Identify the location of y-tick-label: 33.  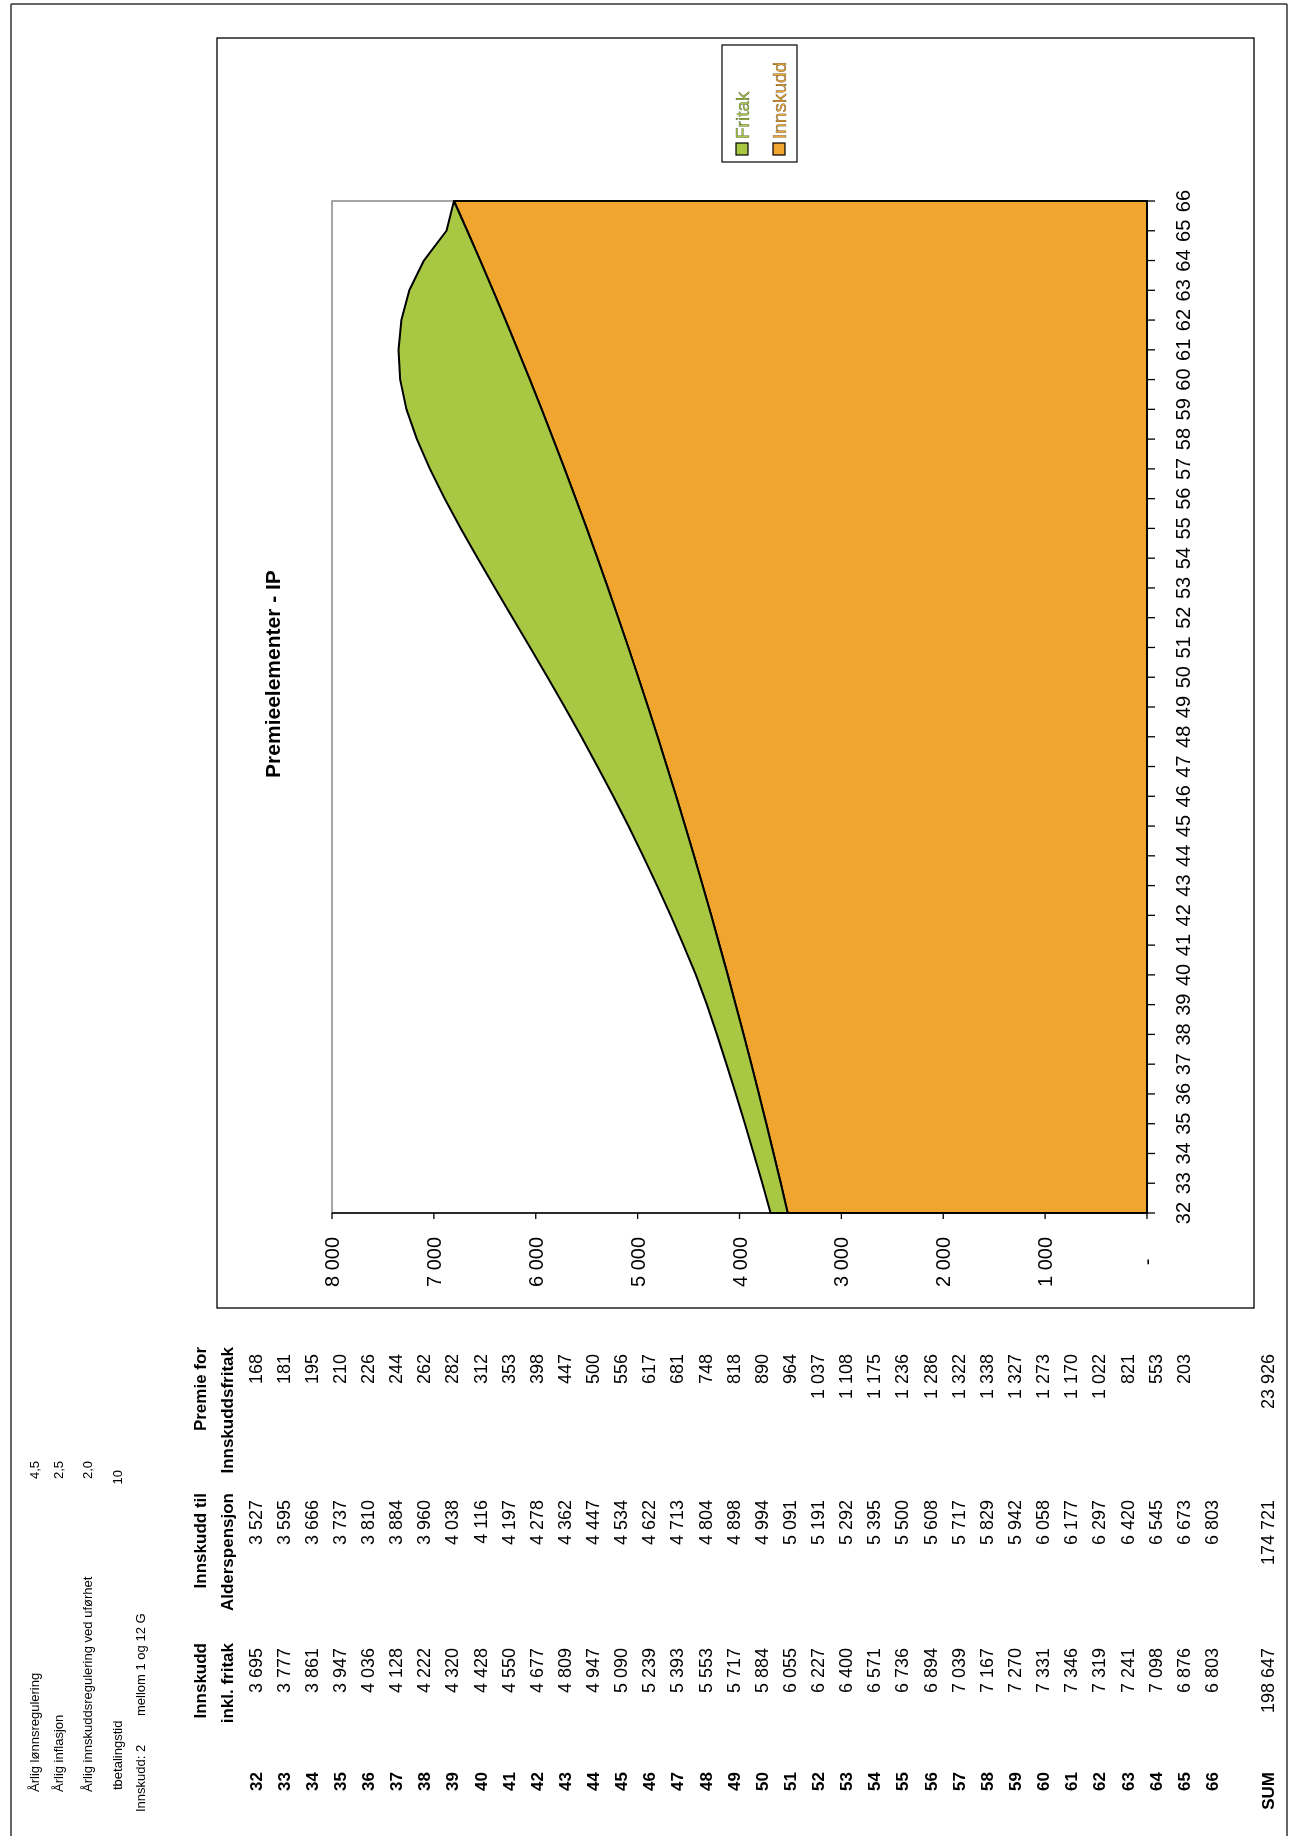
(1183, 1183).